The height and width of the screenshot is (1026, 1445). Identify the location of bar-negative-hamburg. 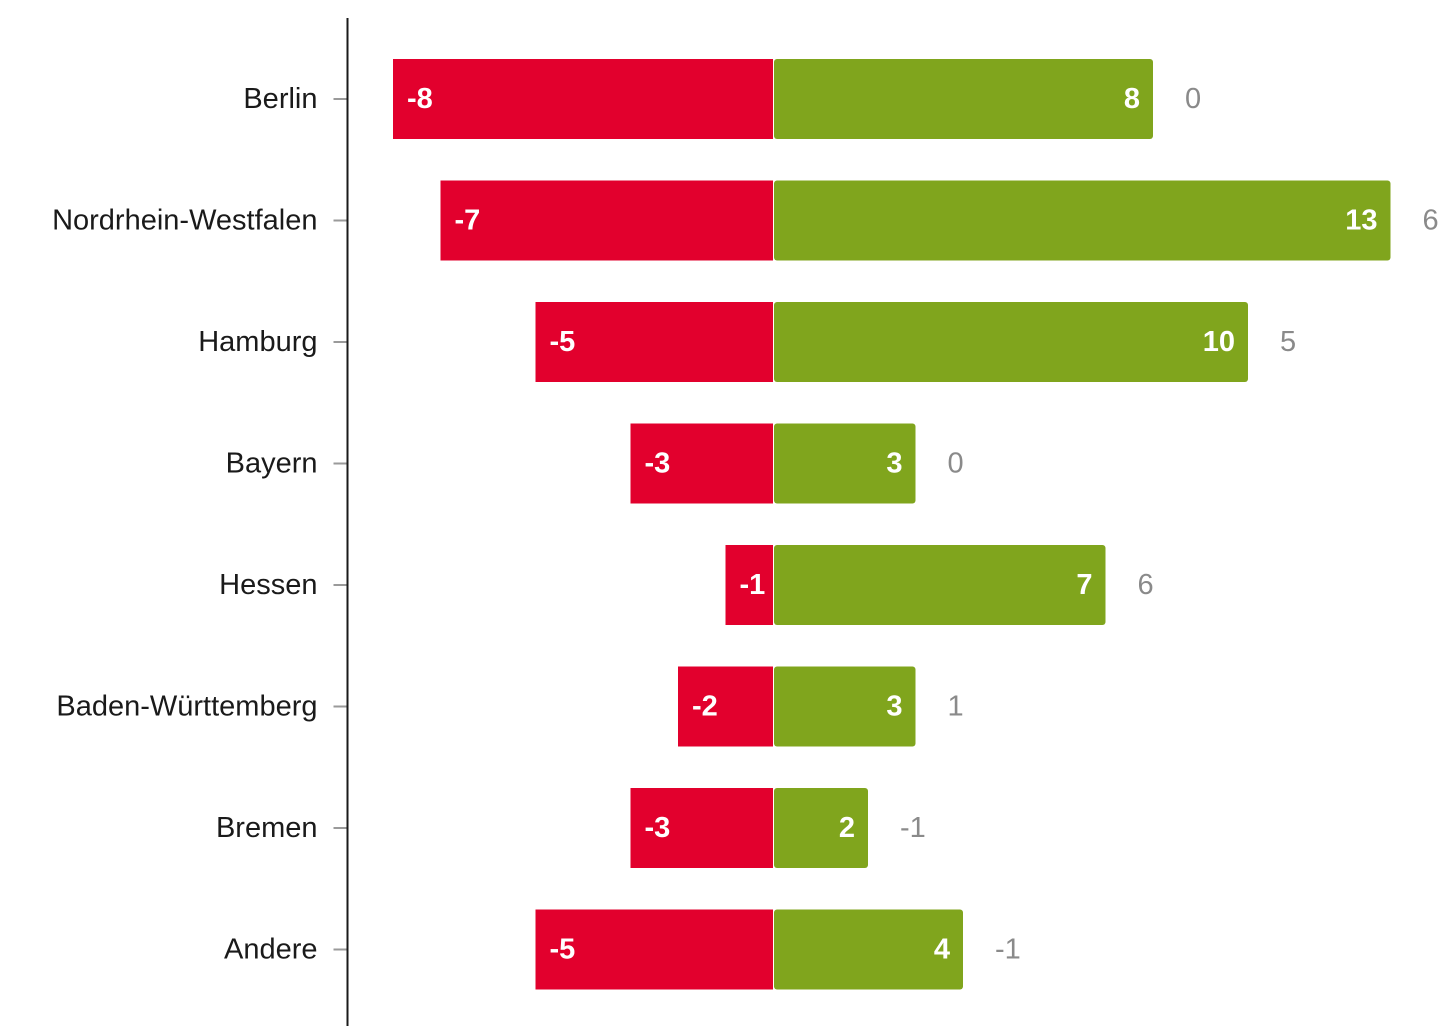
(654, 342).